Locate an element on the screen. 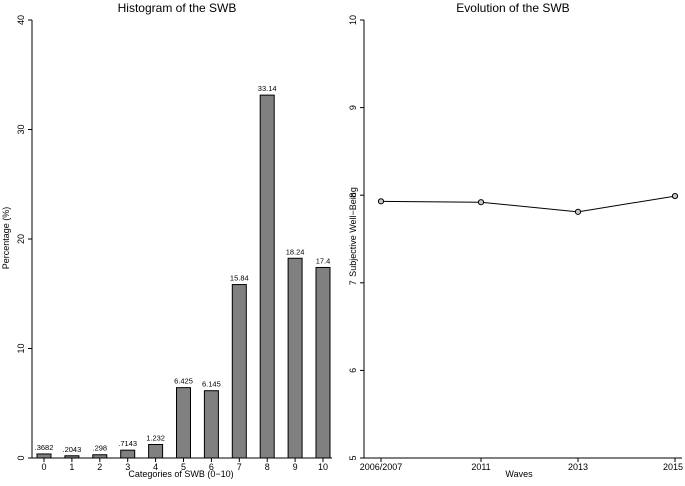 Image resolution: width=685 pixels, height=486 pixels. evolution-y-axis-label: Subjective Well−Being is located at coordinates (353, 232).